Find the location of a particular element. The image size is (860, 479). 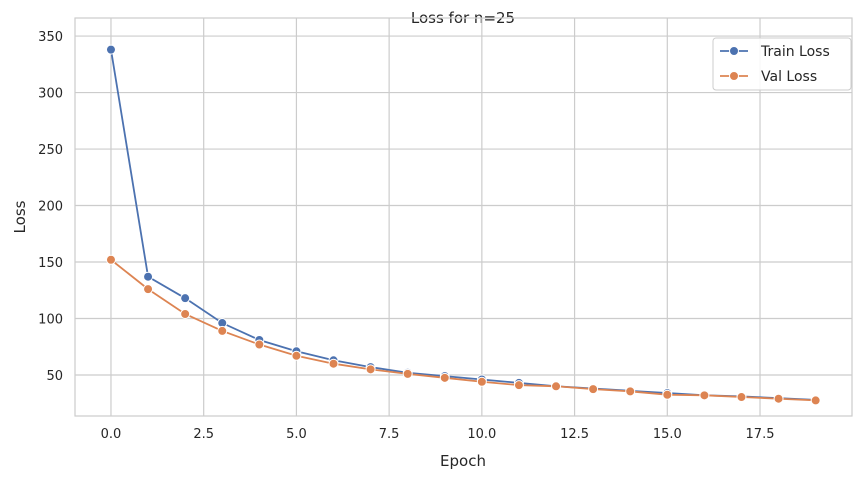

x-axis-label: Epoch is located at coordinates (463, 461).